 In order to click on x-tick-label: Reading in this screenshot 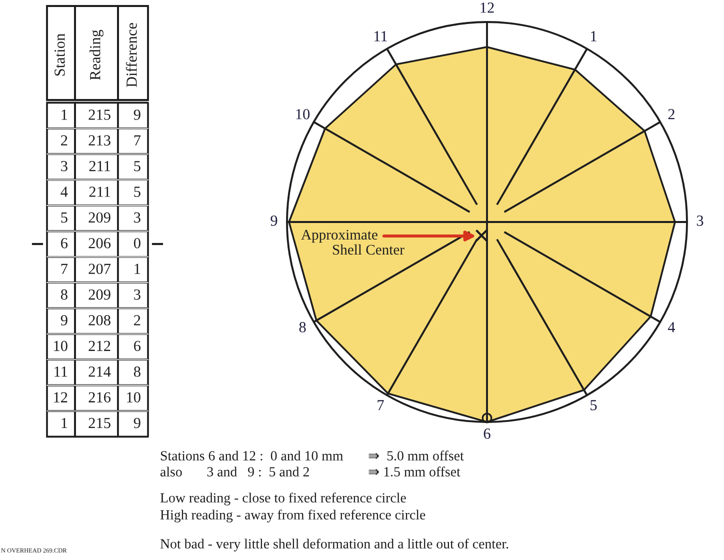, I will do `click(97, 55)`.